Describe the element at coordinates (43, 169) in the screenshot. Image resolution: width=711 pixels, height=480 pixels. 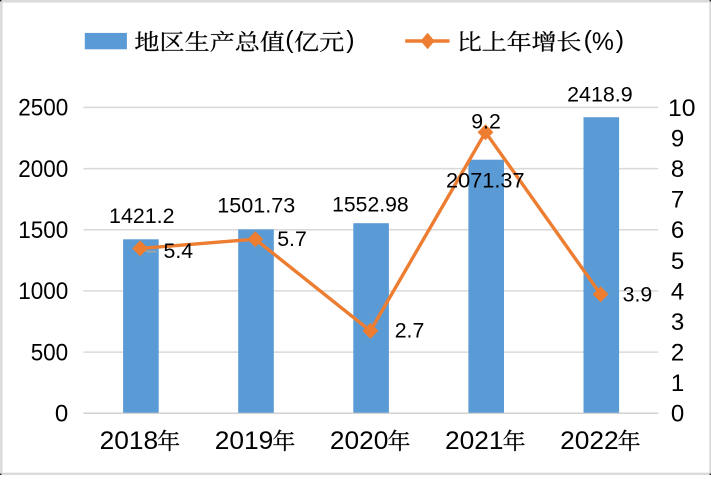
I see `svg-text: 2000` at that location.